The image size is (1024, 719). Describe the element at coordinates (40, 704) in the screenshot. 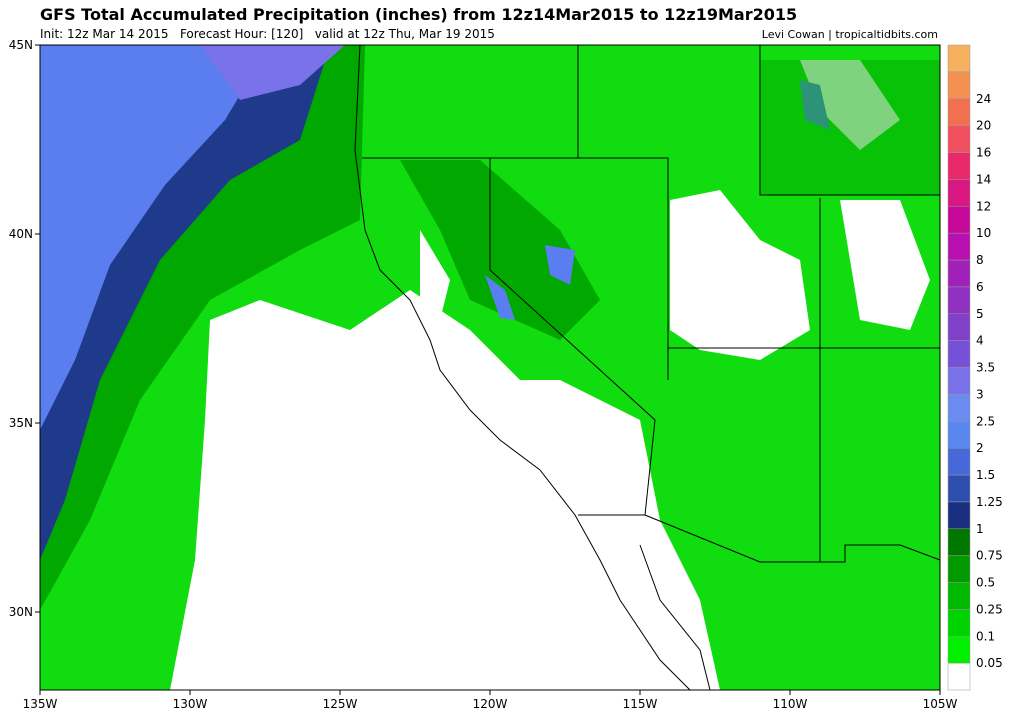

I see `lon-label: 135W` at that location.